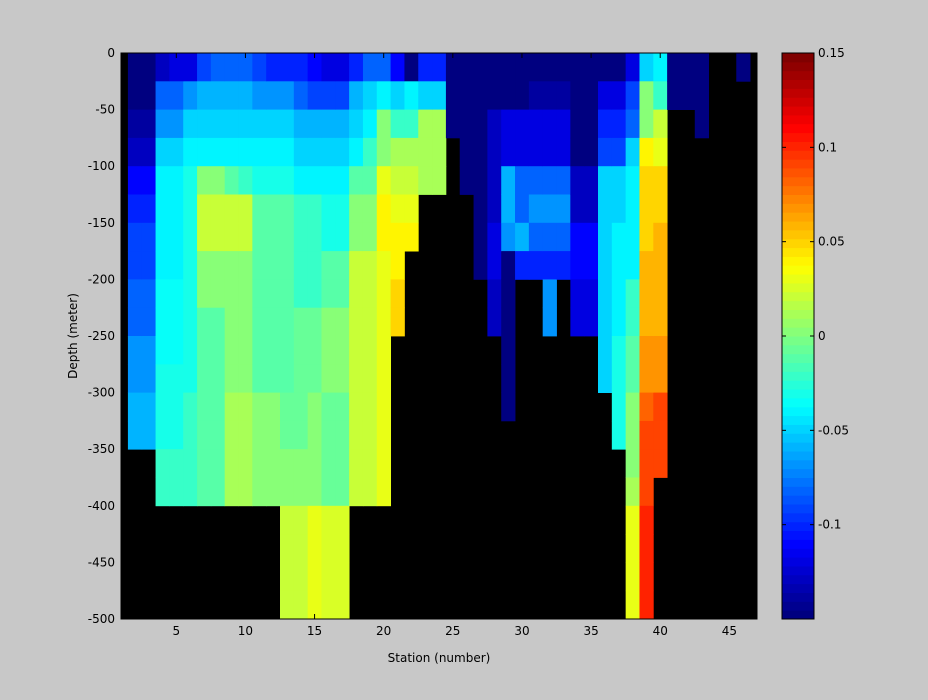  Describe the element at coordinates (101, 619) in the screenshot. I see `y-tick-label: -500` at that location.